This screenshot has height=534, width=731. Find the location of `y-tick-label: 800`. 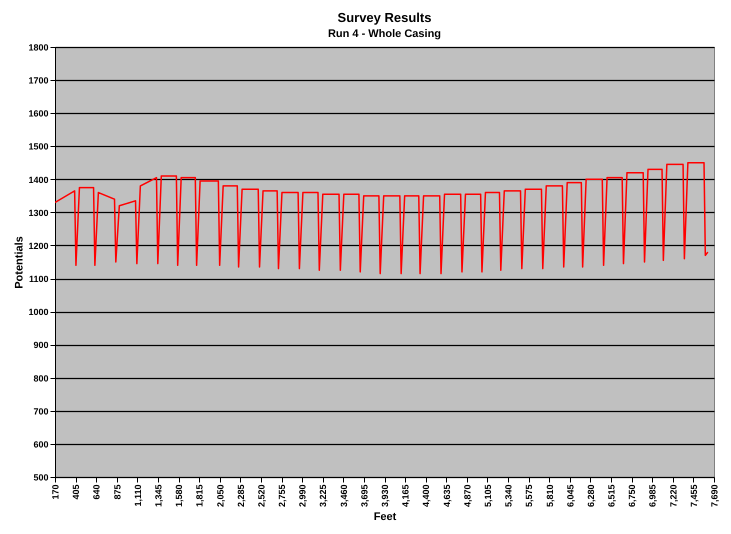

y-tick-label: 800 is located at coordinates (40, 378).